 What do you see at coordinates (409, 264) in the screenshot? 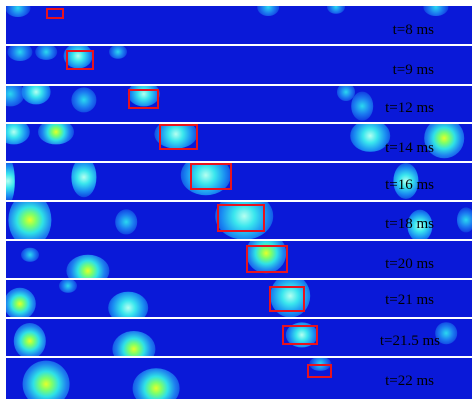
I see `frame-time-label: t=20 ms` at bounding box center [409, 264].